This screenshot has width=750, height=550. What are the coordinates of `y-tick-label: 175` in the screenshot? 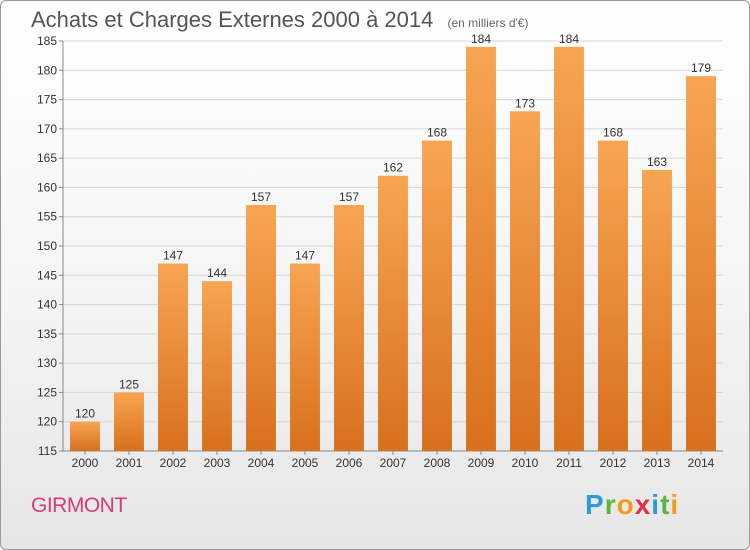 It's located at (47, 100).